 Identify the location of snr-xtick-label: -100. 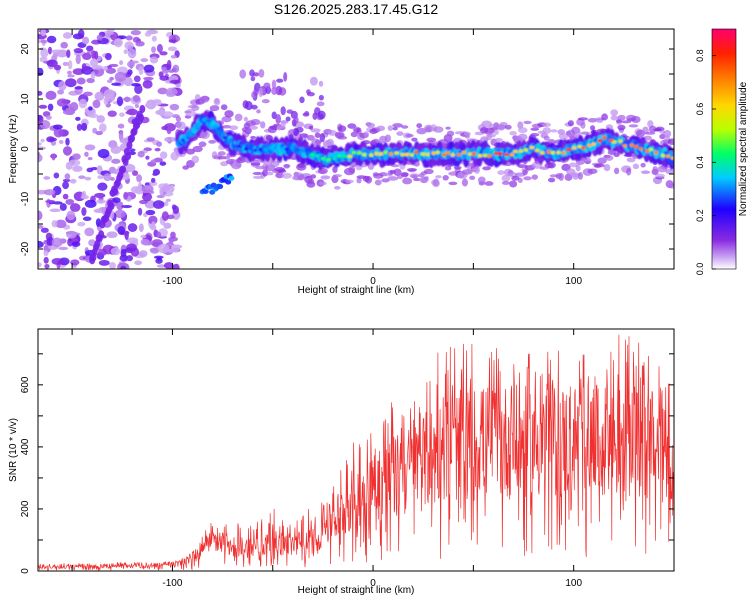
(172, 583).